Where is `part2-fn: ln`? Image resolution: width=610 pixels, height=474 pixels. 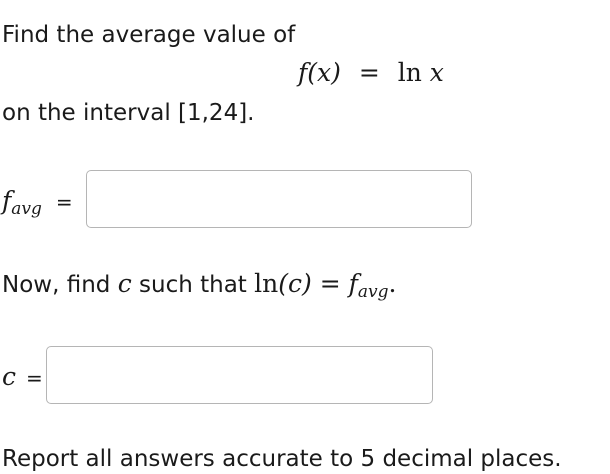 part2-fn: ln is located at coordinates (266, 283).